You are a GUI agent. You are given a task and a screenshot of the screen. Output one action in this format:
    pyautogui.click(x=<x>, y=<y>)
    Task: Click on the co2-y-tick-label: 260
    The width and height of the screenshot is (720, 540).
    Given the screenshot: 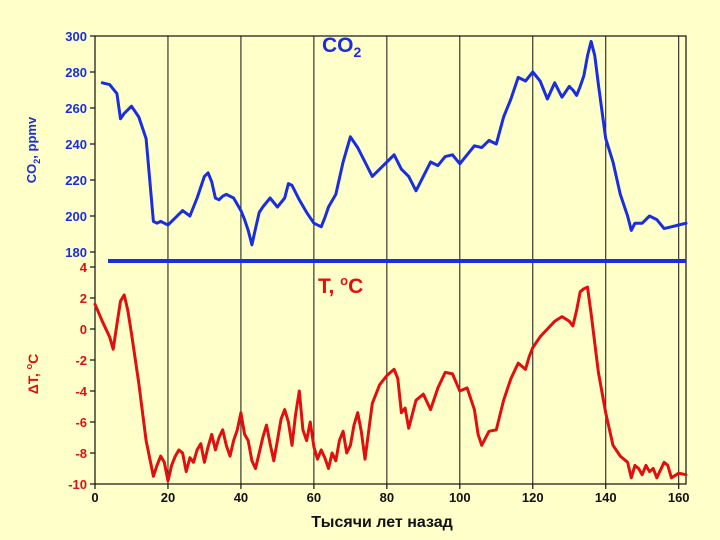 What is the action you would take?
    pyautogui.click(x=76, y=108)
    